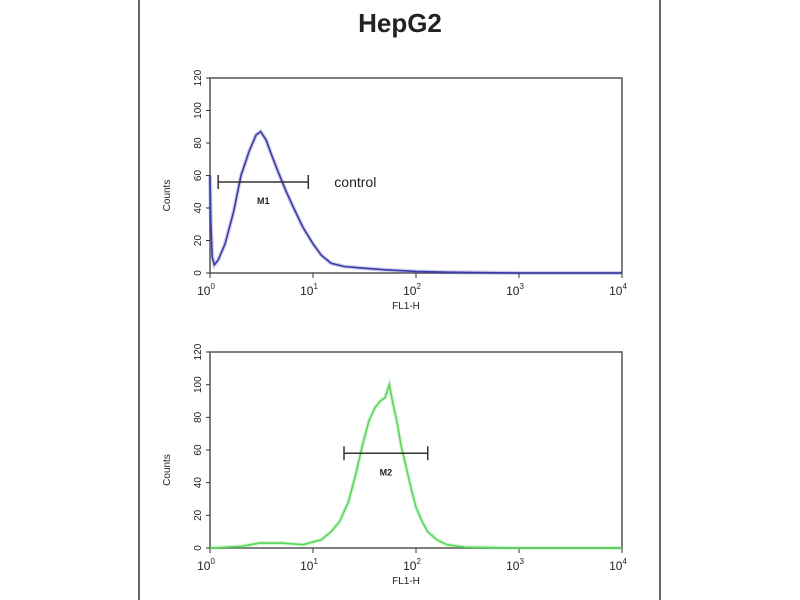  What do you see at coordinates (355, 182) in the screenshot?
I see `sample-annotation: control` at bounding box center [355, 182].